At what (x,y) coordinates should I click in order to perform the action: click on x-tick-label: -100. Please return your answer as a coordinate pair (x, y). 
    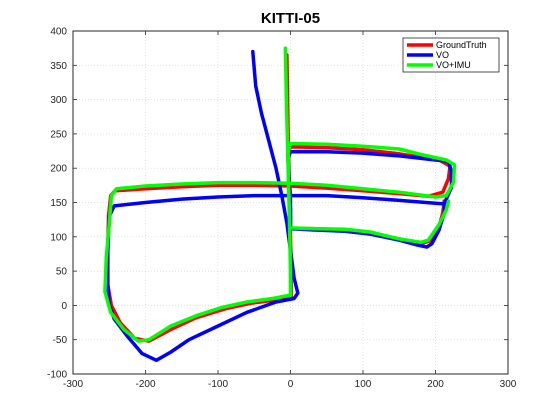
    Looking at the image, I should click on (218, 384).